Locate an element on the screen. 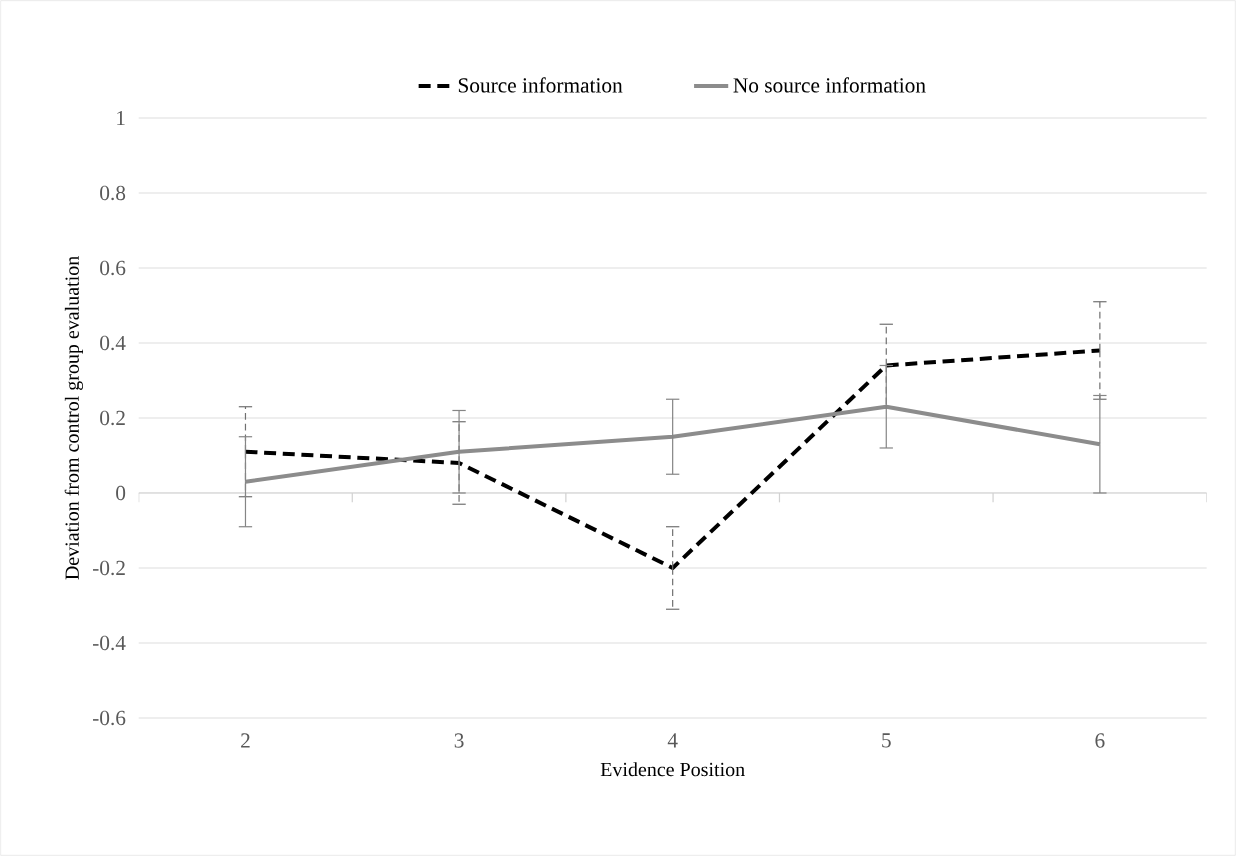  y-tick-label: 0 is located at coordinates (121, 493).